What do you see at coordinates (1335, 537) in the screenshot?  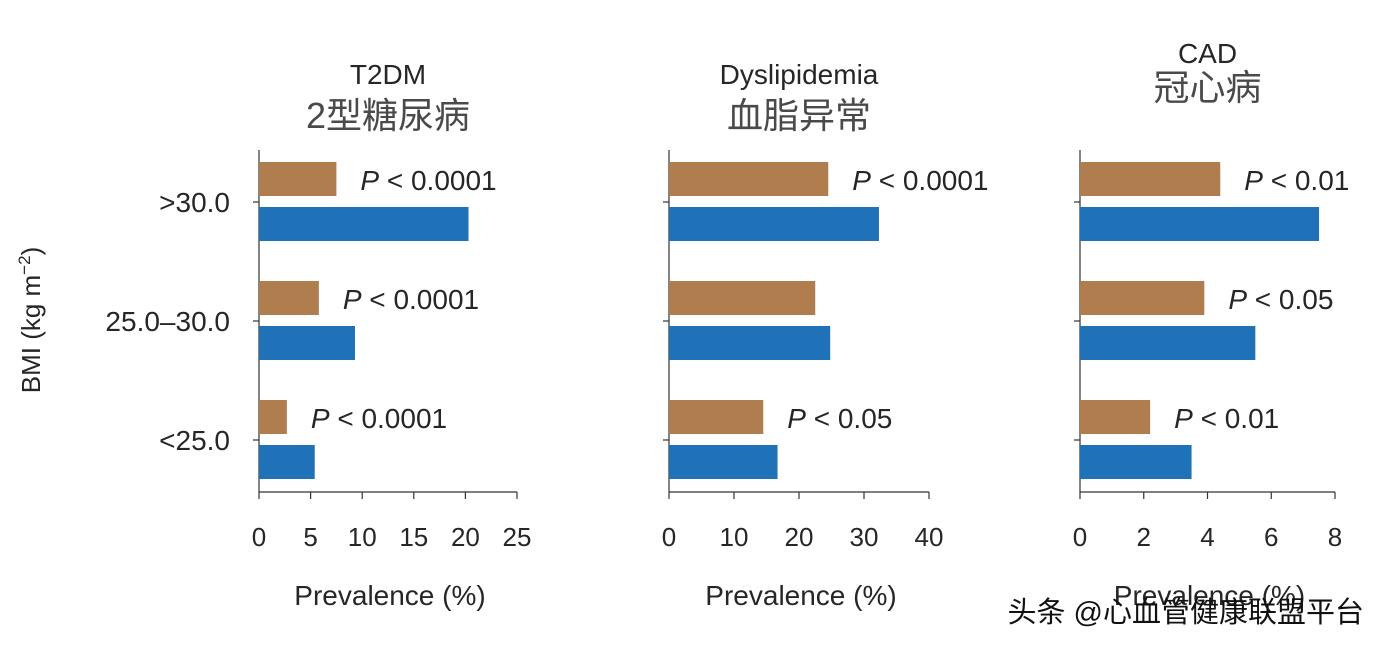 I see `x-tick-label: 8` at bounding box center [1335, 537].